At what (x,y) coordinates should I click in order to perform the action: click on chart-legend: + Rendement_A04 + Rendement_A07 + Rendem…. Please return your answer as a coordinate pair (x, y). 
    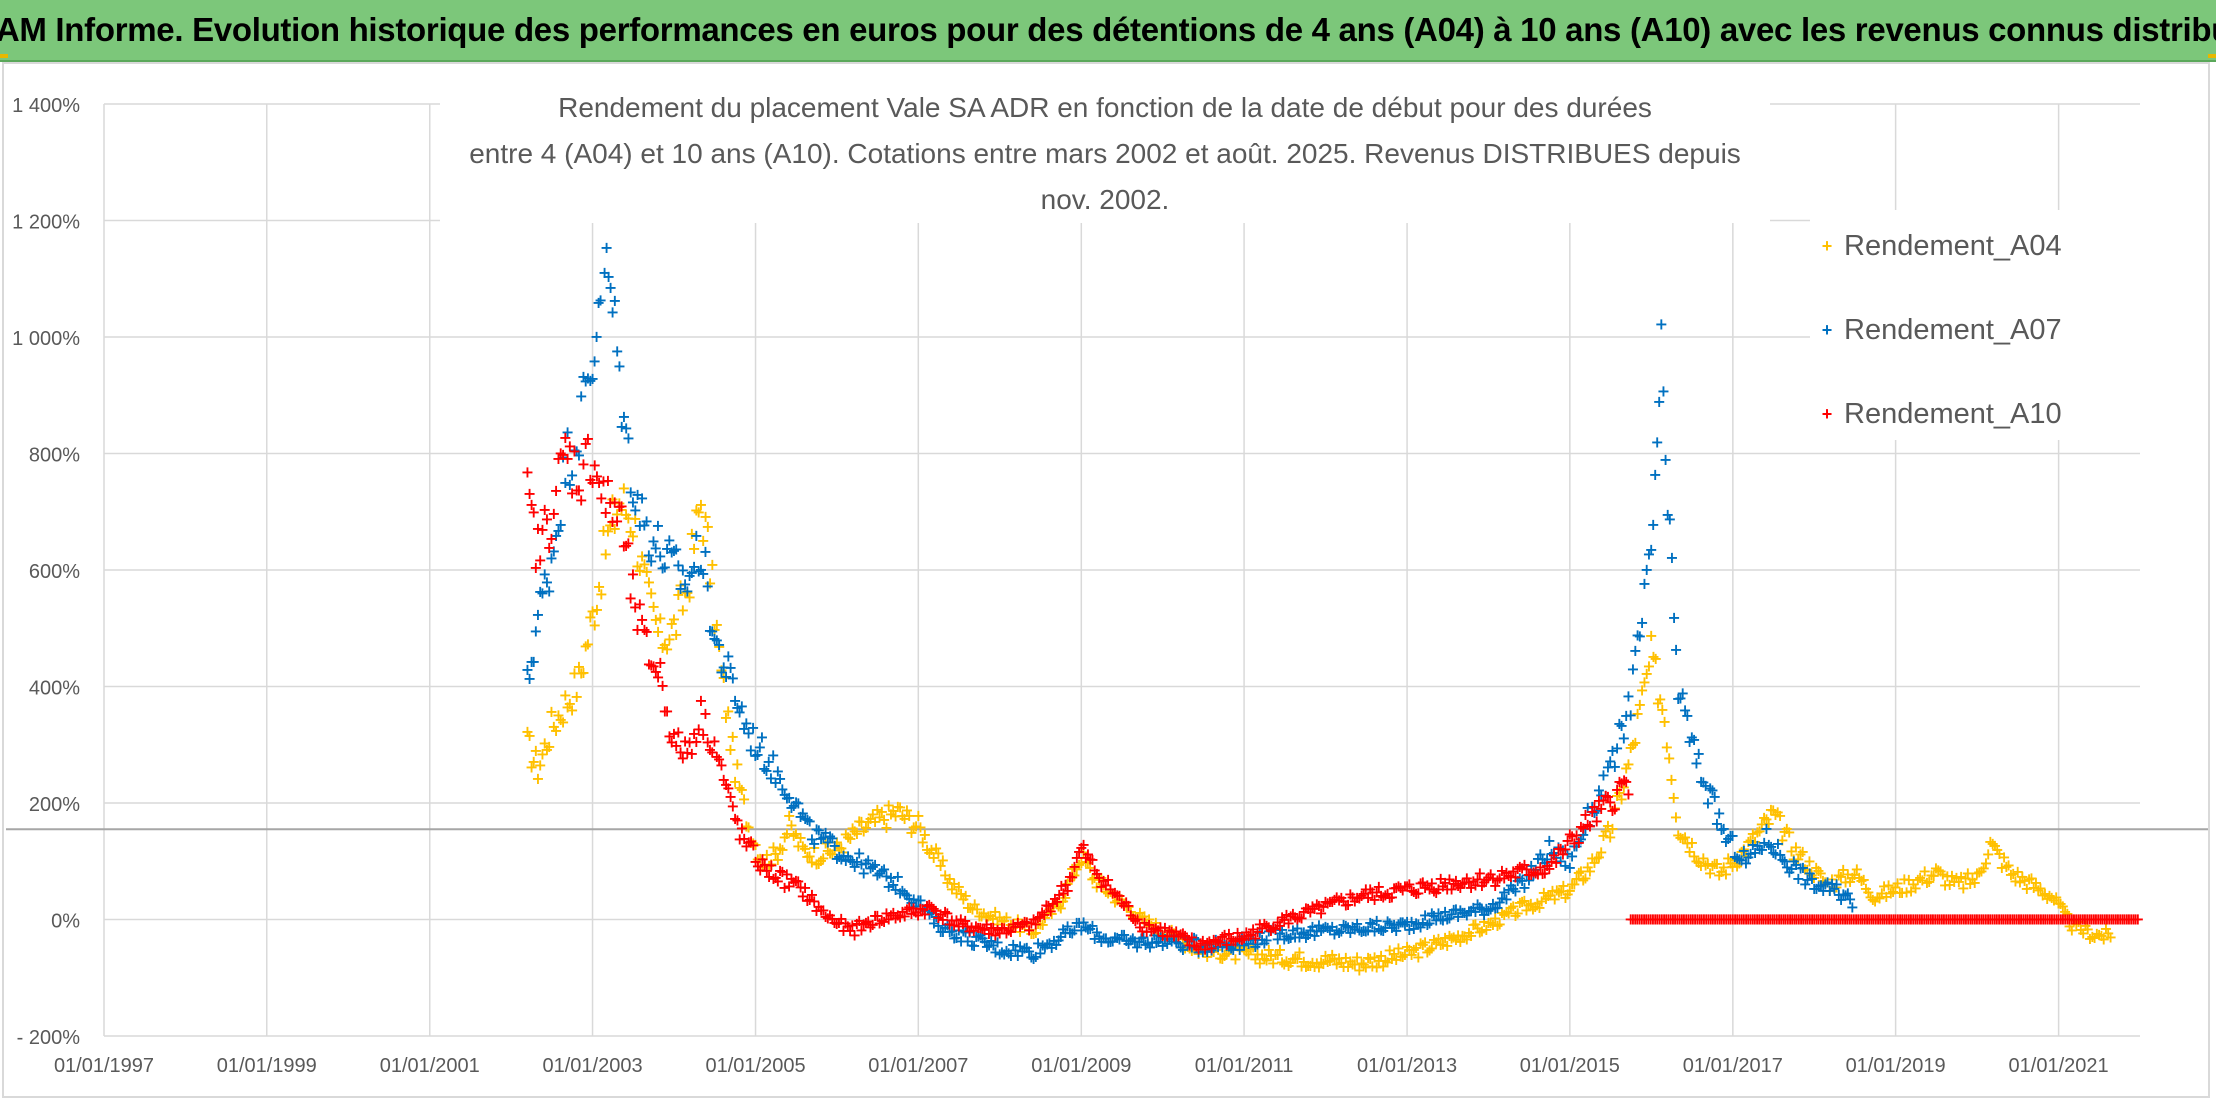
    Looking at the image, I should click on (1975, 325).